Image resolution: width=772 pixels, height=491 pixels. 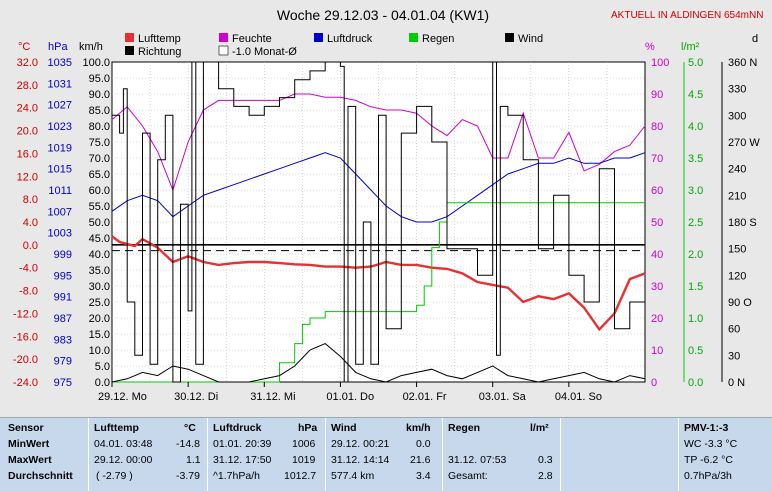 What do you see at coordinates (236, 476) in the screenshot?
I see `luftdruck-trend: ^1.7hPa/h` at bounding box center [236, 476].